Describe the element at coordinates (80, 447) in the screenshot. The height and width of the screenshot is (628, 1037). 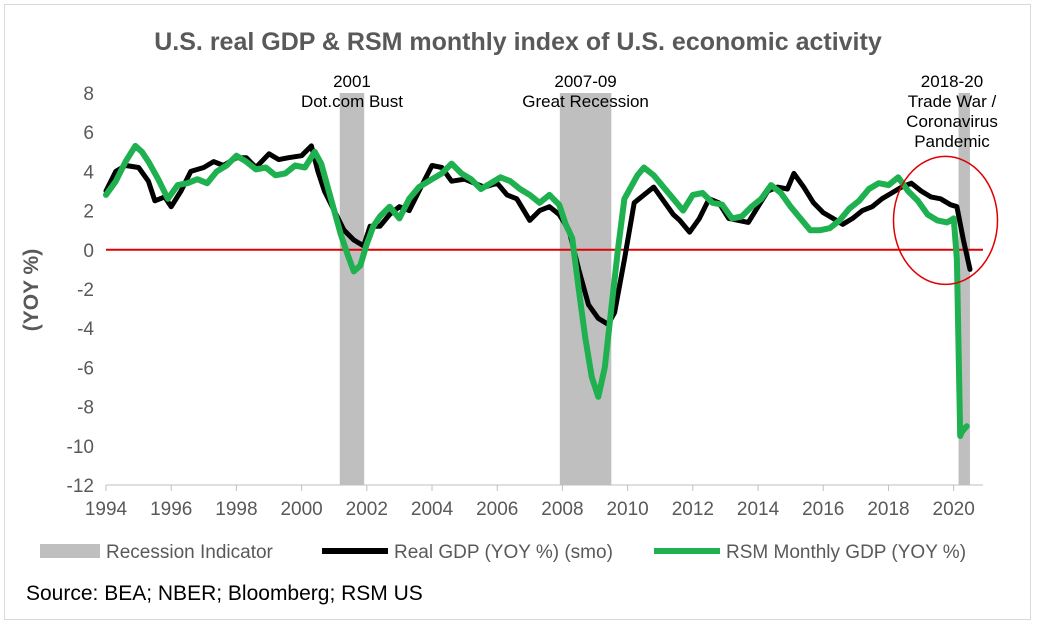
I see `y-tick-label: -10` at that location.